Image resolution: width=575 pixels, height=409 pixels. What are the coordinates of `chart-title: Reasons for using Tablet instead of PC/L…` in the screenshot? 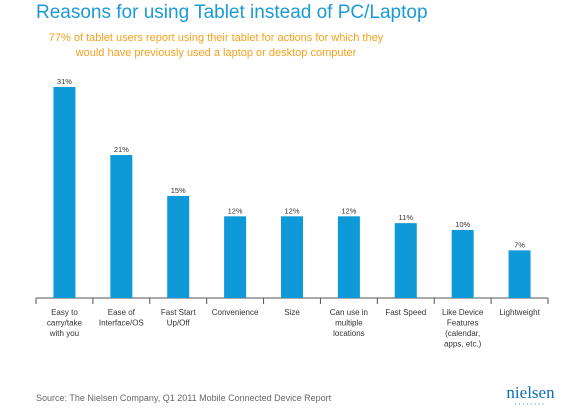 It's located at (232, 12).